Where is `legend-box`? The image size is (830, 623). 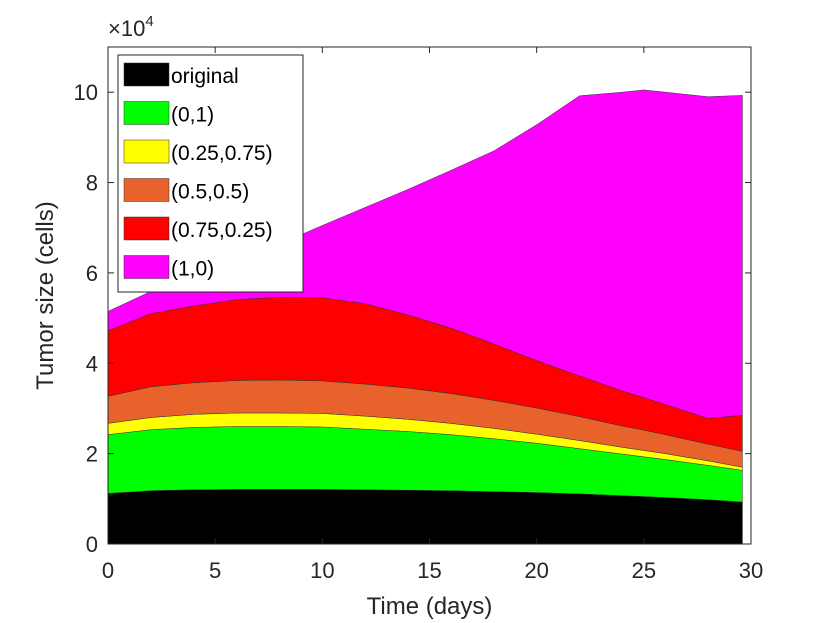
legend-box is located at coordinates (210, 173).